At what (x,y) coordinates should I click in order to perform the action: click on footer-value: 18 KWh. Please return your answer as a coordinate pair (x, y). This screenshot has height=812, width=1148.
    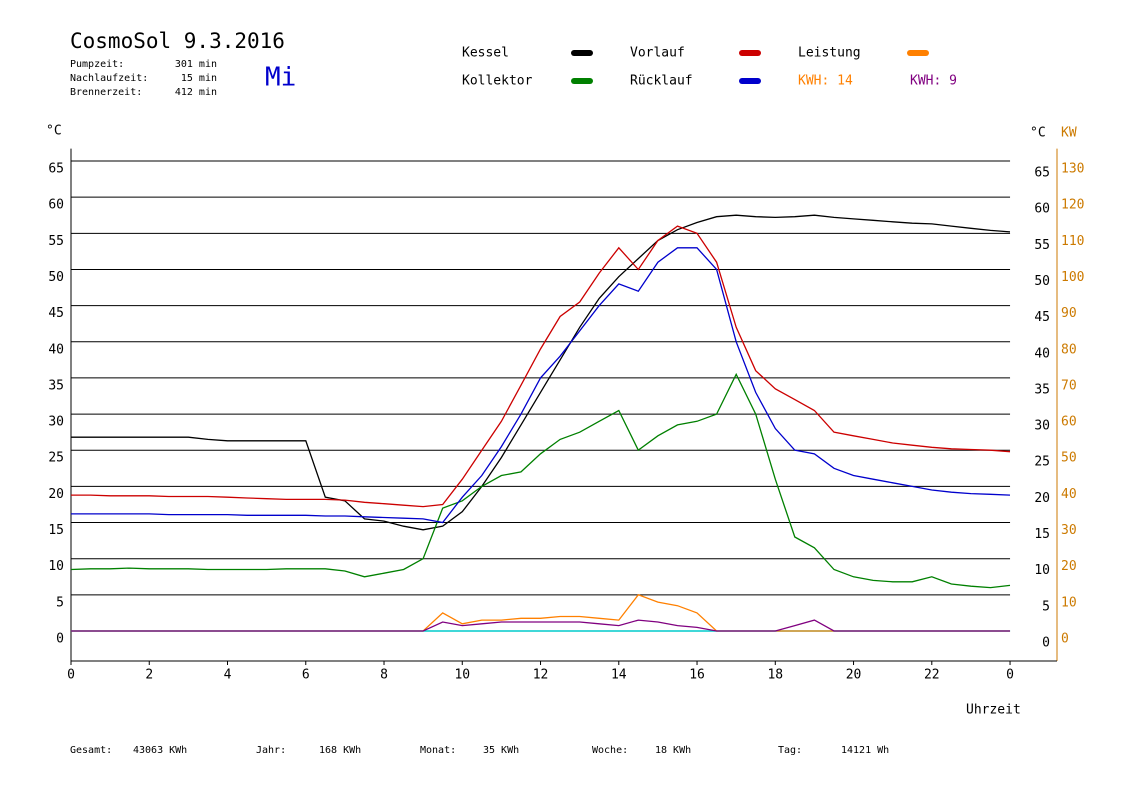
    Looking at the image, I should click on (673, 750).